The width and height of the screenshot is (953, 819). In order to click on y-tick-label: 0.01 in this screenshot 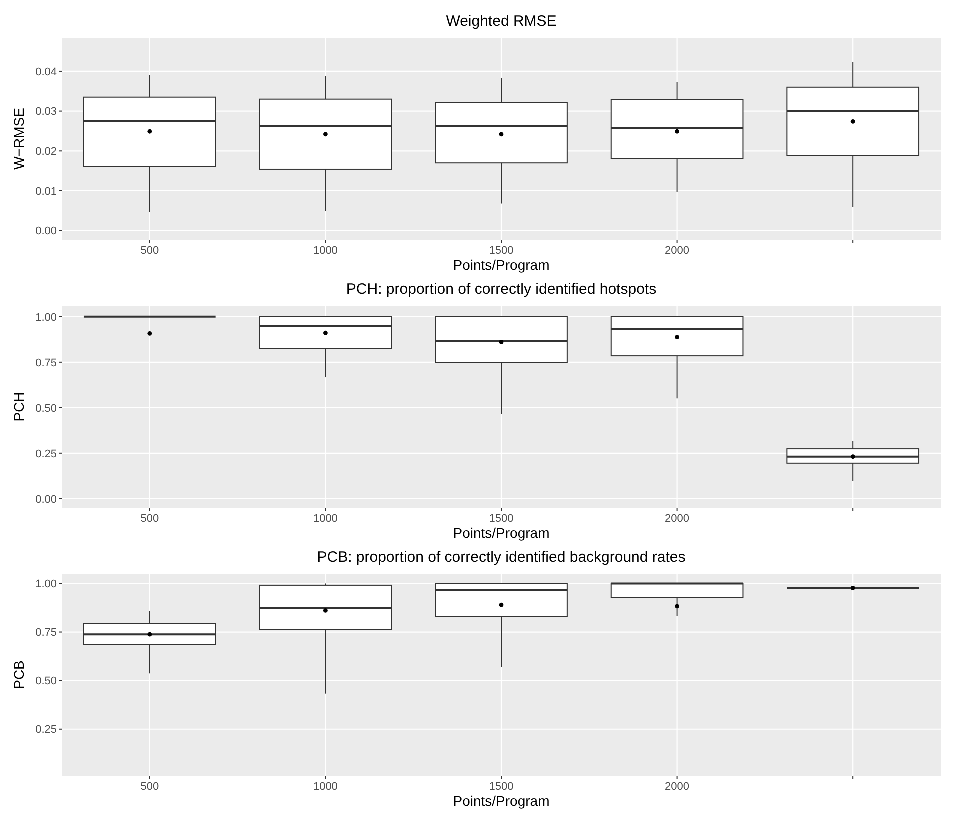, I will do `click(46, 192)`.